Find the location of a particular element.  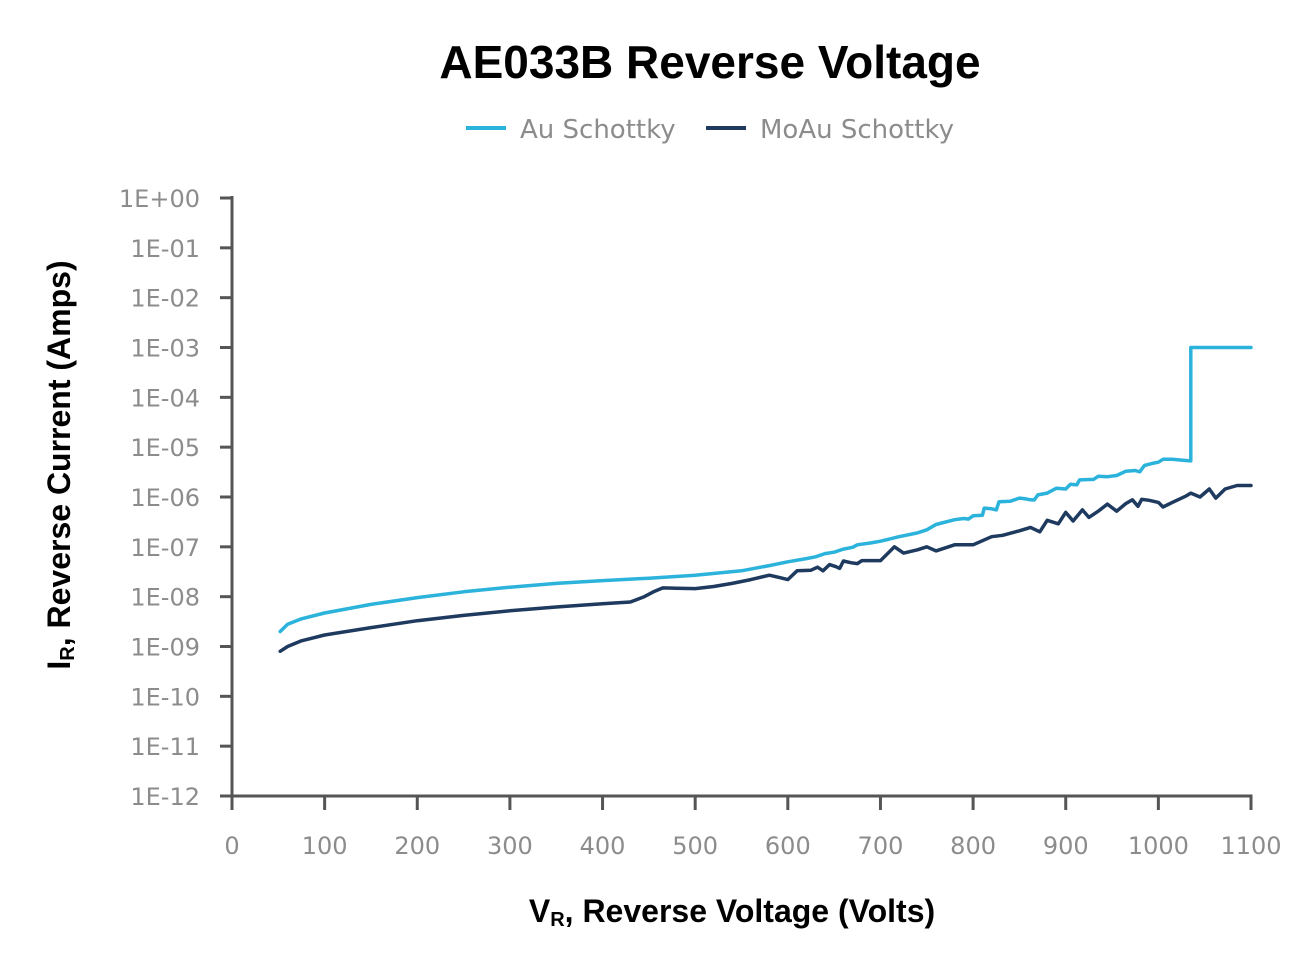

x-tick-label: 1100 is located at coordinates (1250, 846).